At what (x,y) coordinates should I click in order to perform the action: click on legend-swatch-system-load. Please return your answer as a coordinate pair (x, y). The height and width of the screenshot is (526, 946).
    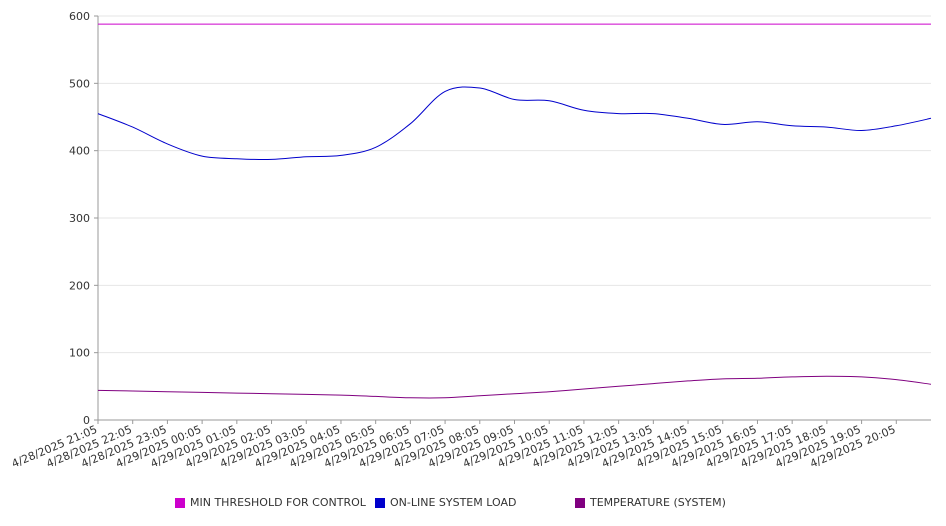
    Looking at the image, I should click on (380, 502).